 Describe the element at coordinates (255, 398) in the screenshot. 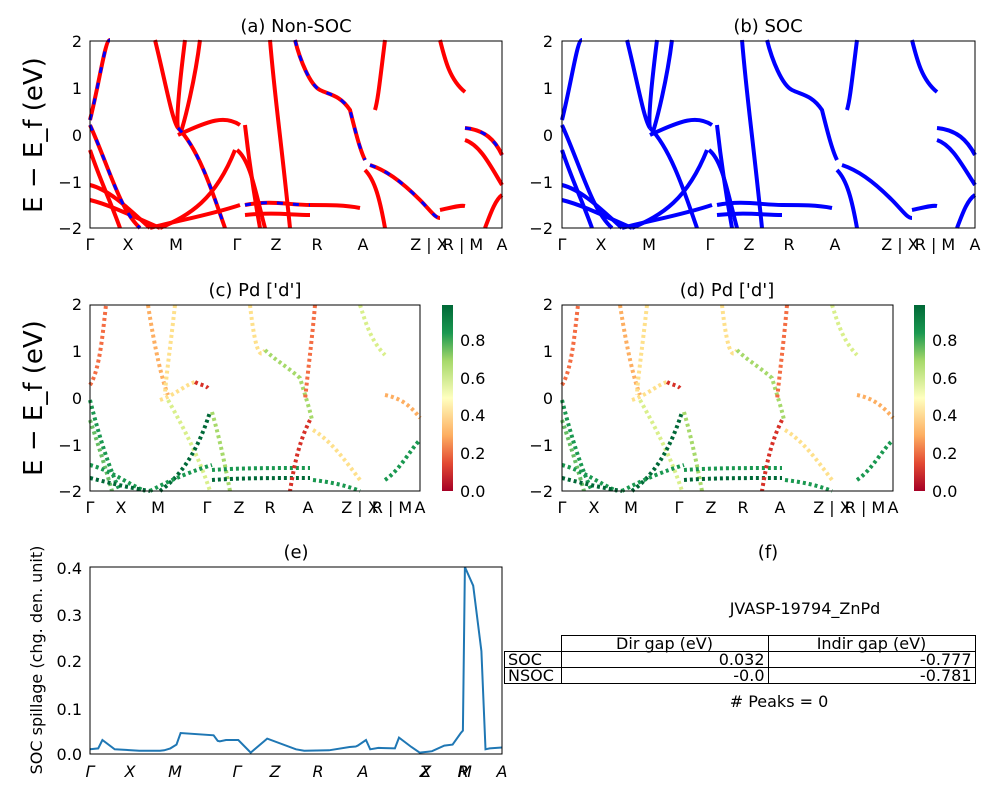

I see `panel-c-frame` at that location.